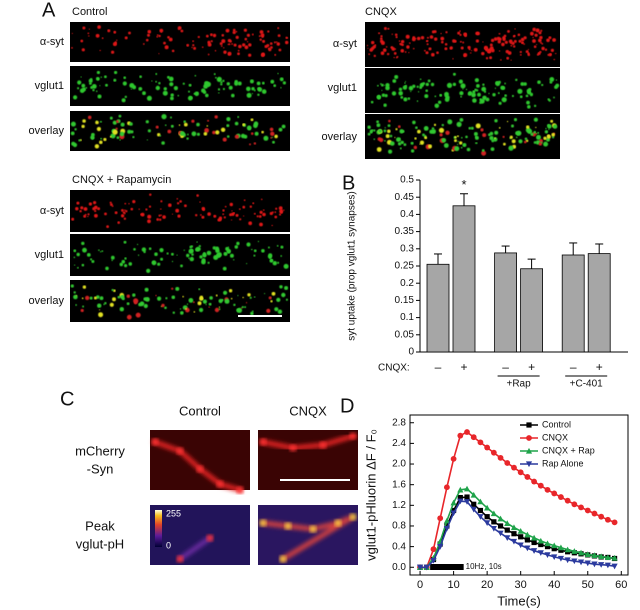  I want to click on row-label: vglut1, so click(342, 88).